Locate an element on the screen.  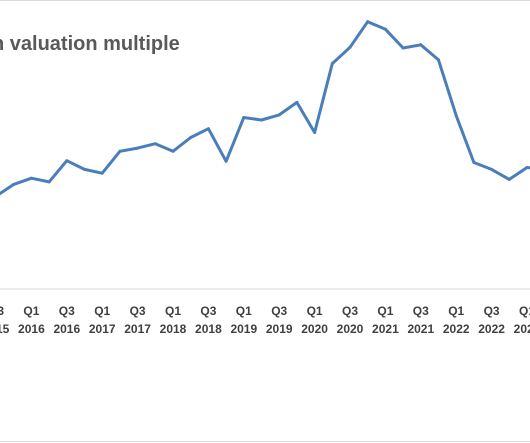
x-tick-year: 2023 is located at coordinates (522, 329).